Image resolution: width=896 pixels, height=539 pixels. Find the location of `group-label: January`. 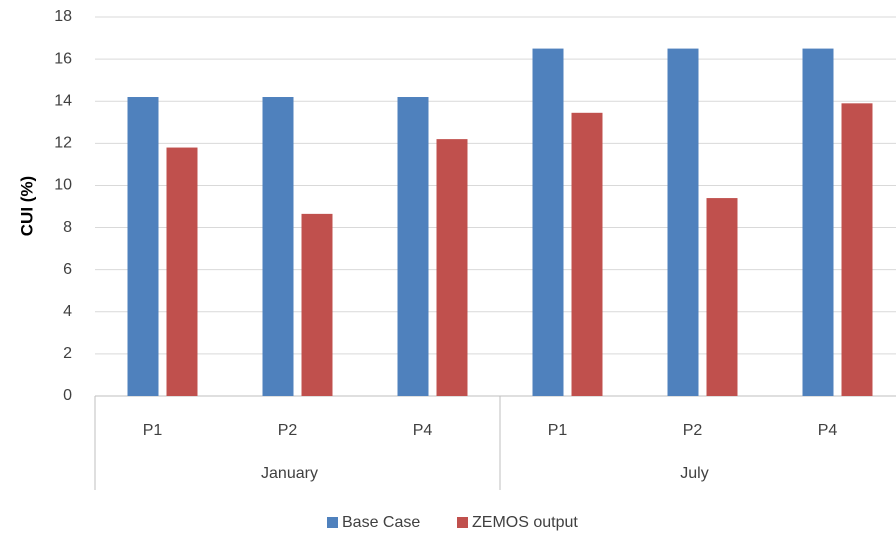

group-label: January is located at coordinates (289, 473).